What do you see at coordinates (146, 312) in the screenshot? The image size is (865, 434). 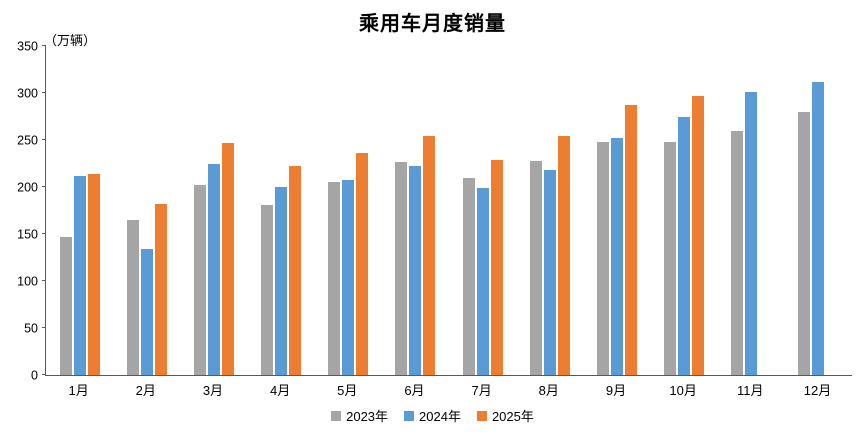 I see `bar-2024年-2月` at bounding box center [146, 312].